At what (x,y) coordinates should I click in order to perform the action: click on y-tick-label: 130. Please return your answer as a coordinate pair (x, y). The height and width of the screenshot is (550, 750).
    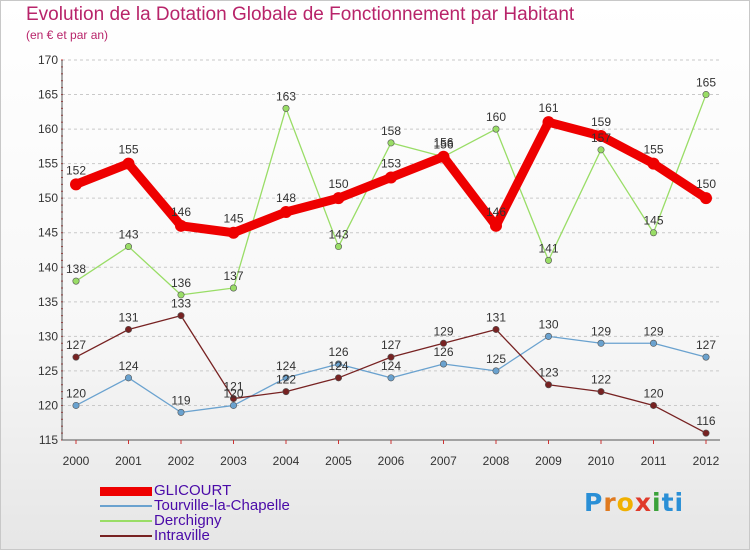
    Looking at the image, I should click on (48, 336).